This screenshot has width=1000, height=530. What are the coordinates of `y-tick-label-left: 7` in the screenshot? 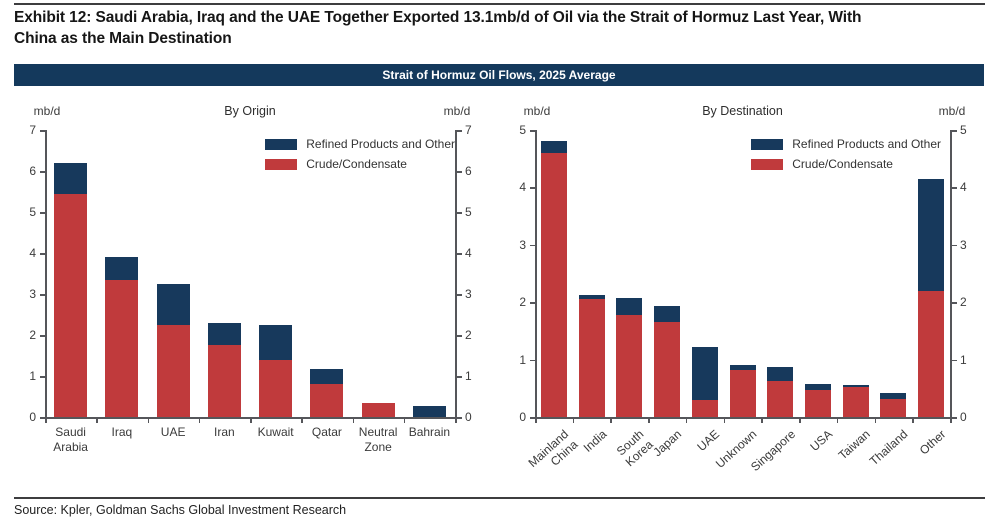 It's located at (32, 130).